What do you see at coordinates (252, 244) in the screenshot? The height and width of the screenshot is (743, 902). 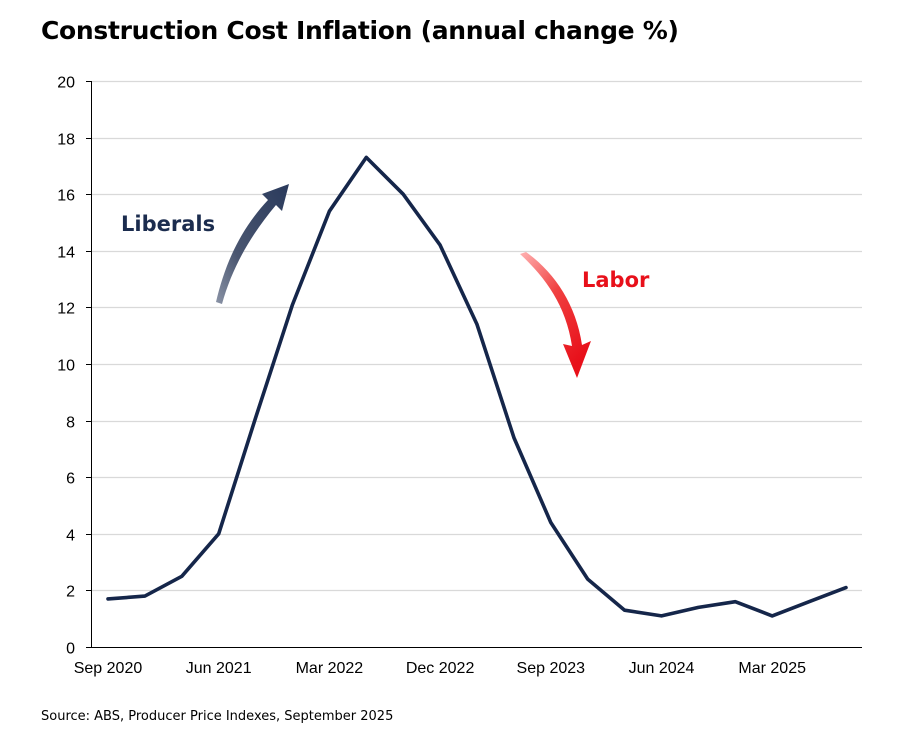 I see `liberals-arrow` at bounding box center [252, 244].